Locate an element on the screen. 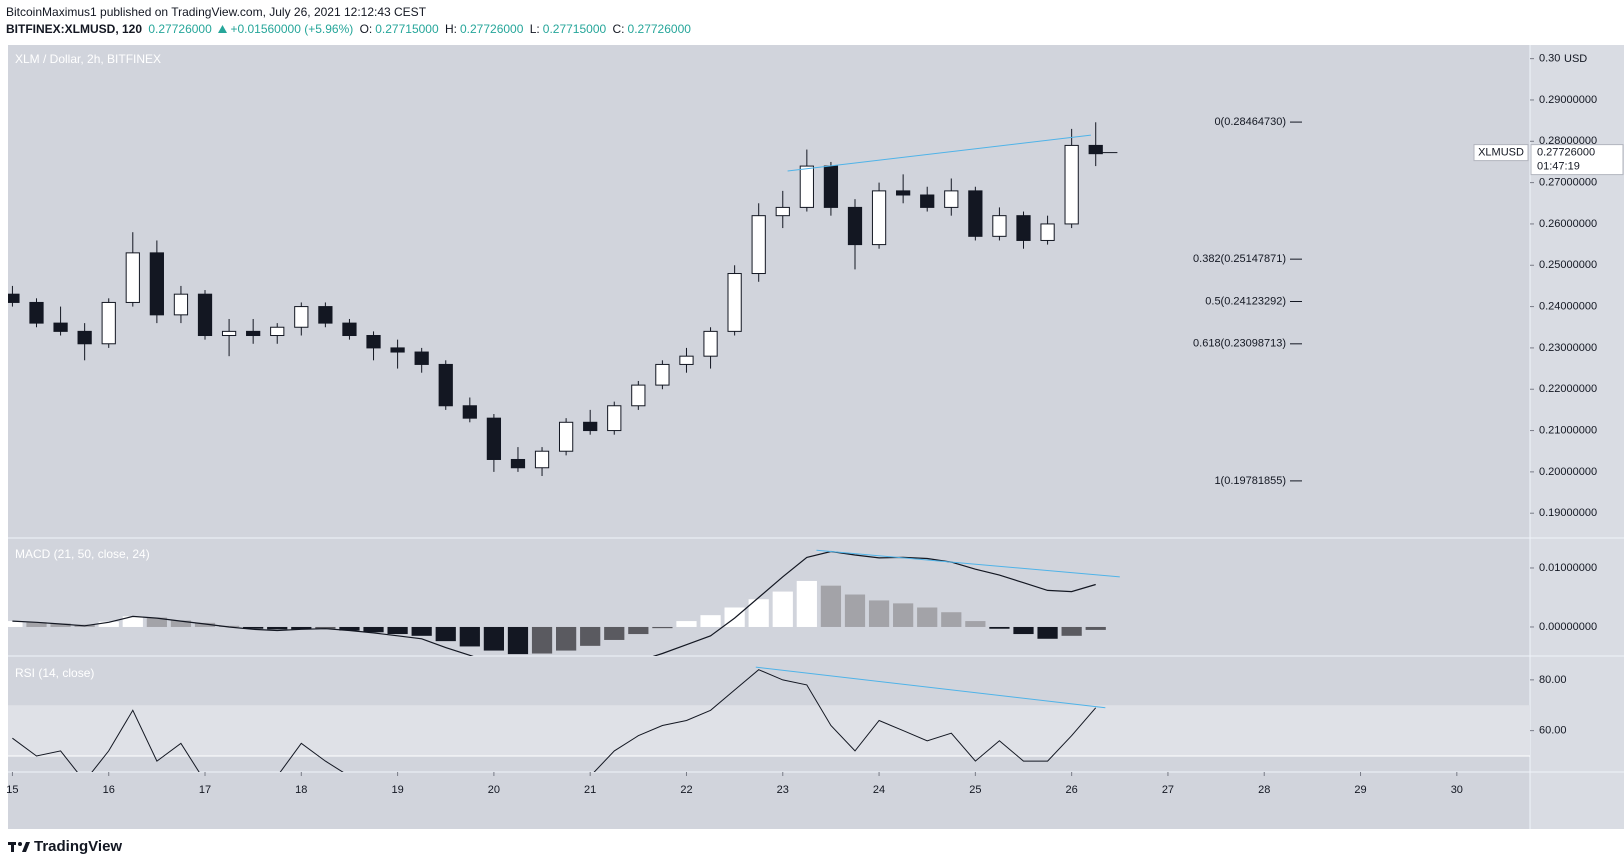  countdown: 01:47:19 is located at coordinates (1558, 167).